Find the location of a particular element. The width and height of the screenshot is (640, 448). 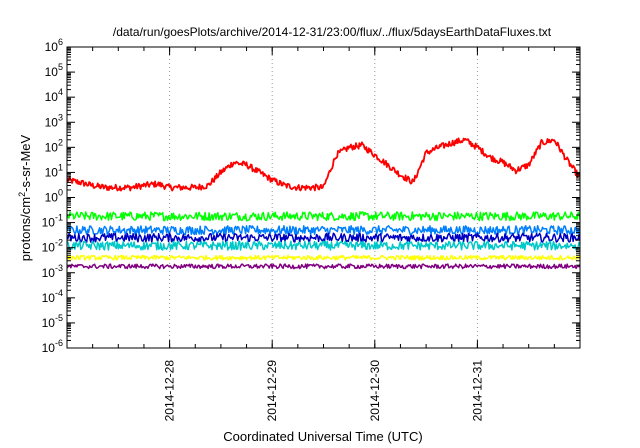

y-tick-label: 10³ is located at coordinates (54, 120).